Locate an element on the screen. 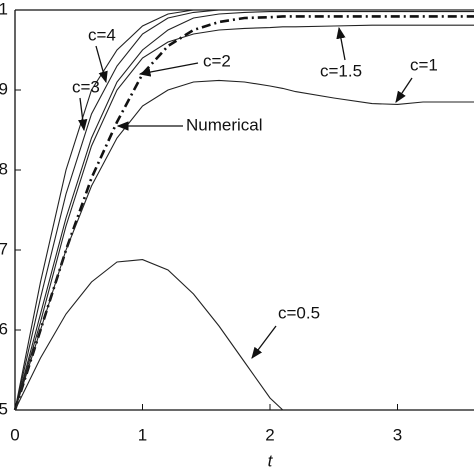  y-tick-label: 0.6 is located at coordinates (4, 328).